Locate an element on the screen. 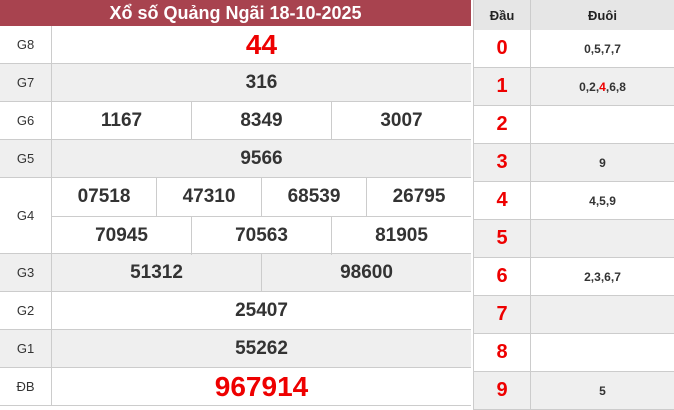  head-digit: 3 is located at coordinates (502, 162).